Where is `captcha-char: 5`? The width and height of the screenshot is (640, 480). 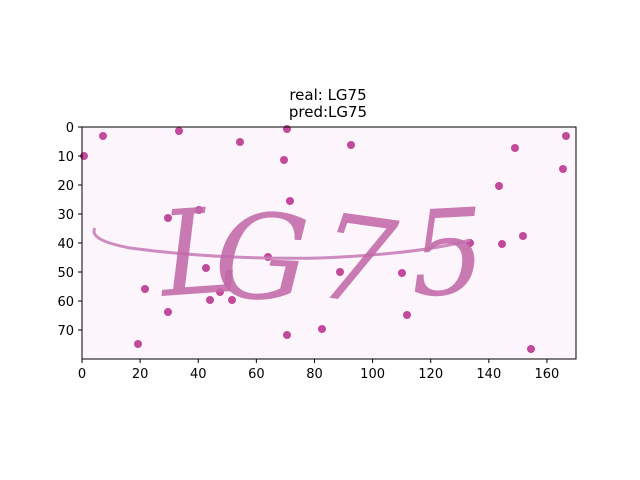 captcha-char: 5 is located at coordinates (448, 253).